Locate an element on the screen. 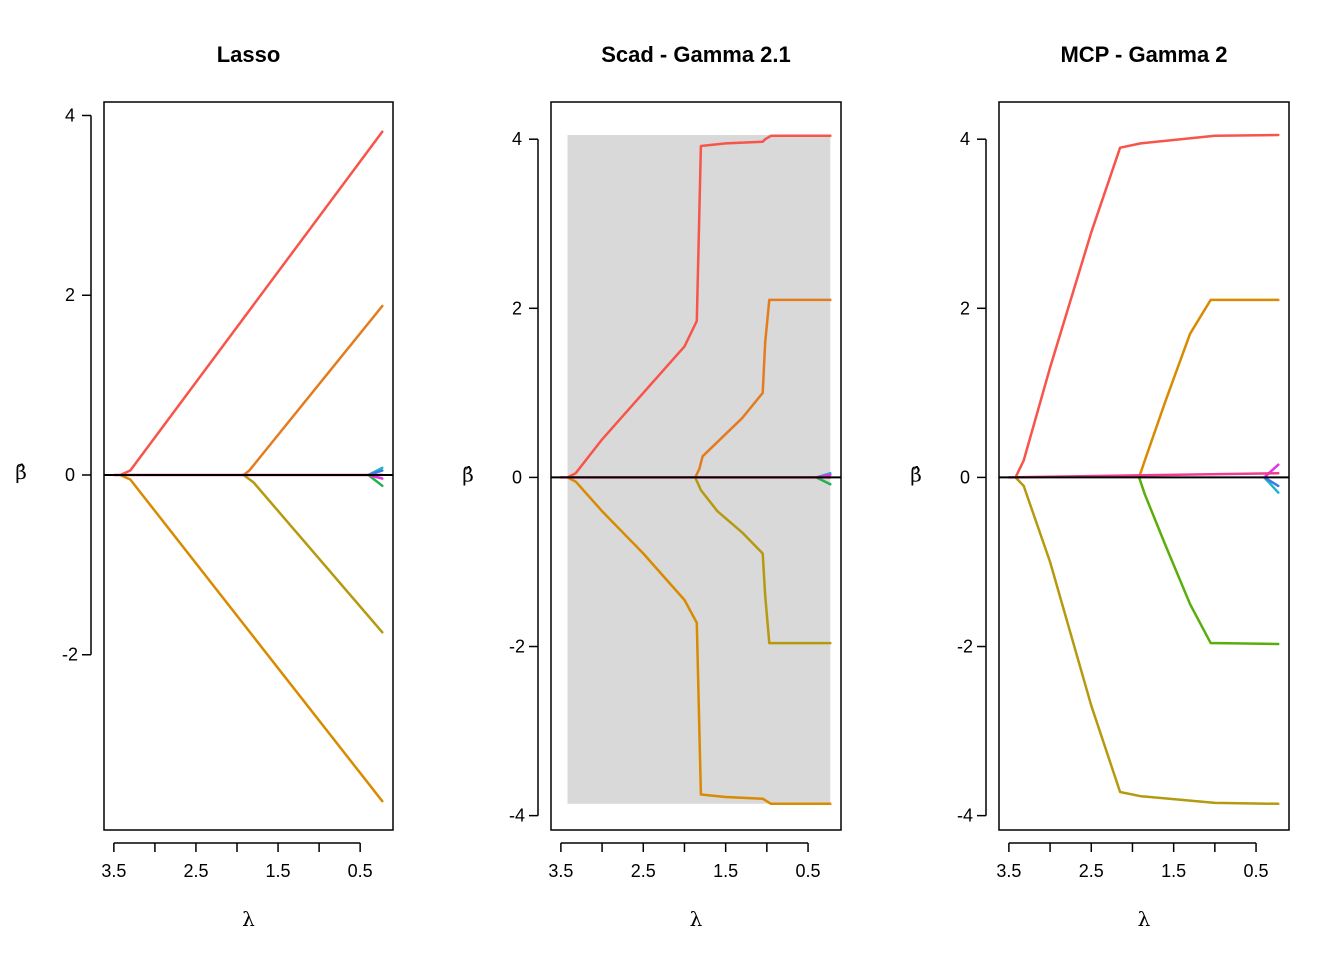  chart-title: Lasso is located at coordinates (249, 54).